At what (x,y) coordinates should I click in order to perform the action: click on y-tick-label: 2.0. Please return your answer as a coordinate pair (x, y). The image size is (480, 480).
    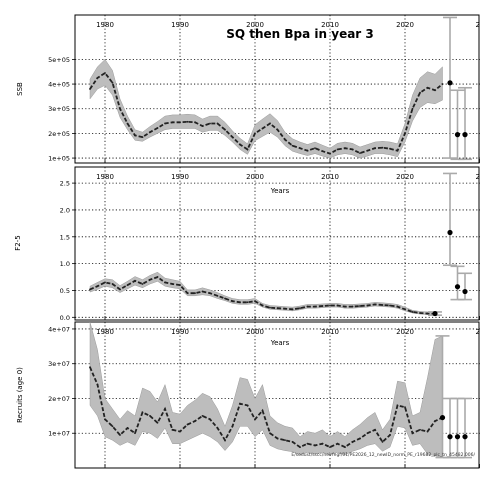
    Looking at the image, I should click on (65, 210).